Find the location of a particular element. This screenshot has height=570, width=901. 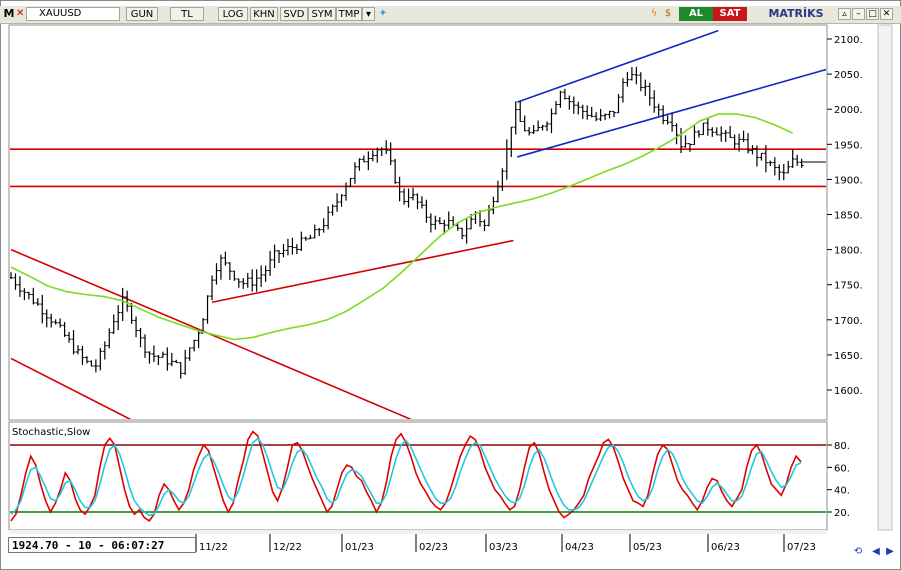

template-button: TMP is located at coordinates (349, 14).